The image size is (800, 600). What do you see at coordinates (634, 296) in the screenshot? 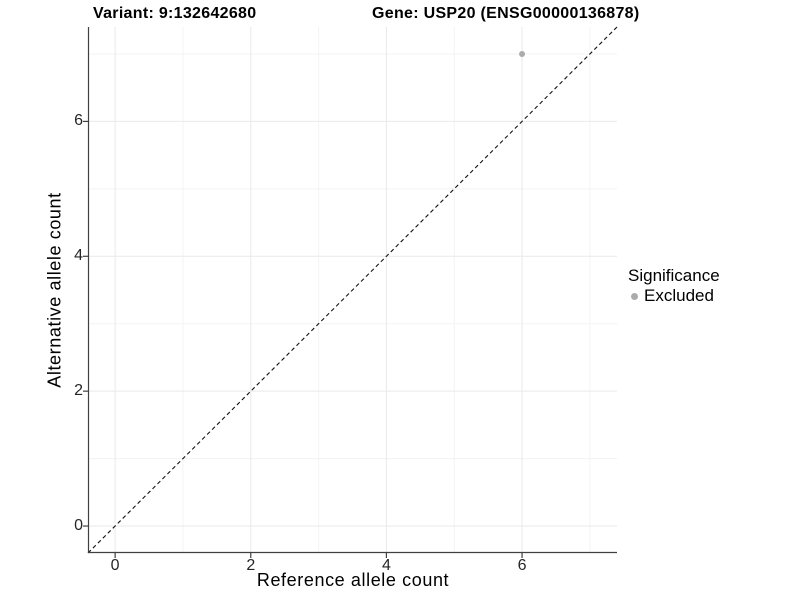
I see `legend-point-icon` at bounding box center [634, 296].